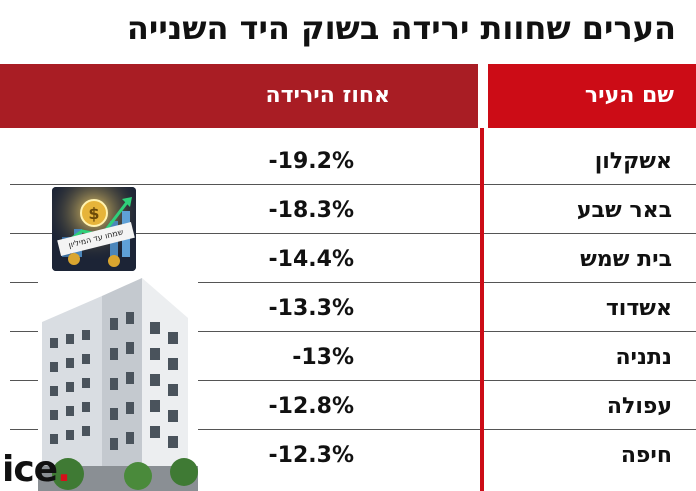 Image resolution: width=696 pixels, height=491 pixels. What do you see at coordinates (401, 28) in the screenshot?
I see `page-title: הערים שחוות ירידה בשוק היד השנייה` at bounding box center [401, 28].